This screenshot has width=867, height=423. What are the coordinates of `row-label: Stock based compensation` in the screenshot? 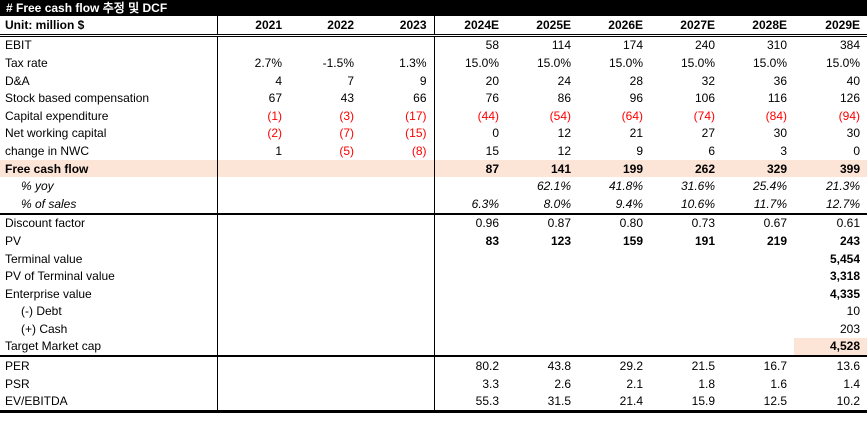 It's located at (109, 98).